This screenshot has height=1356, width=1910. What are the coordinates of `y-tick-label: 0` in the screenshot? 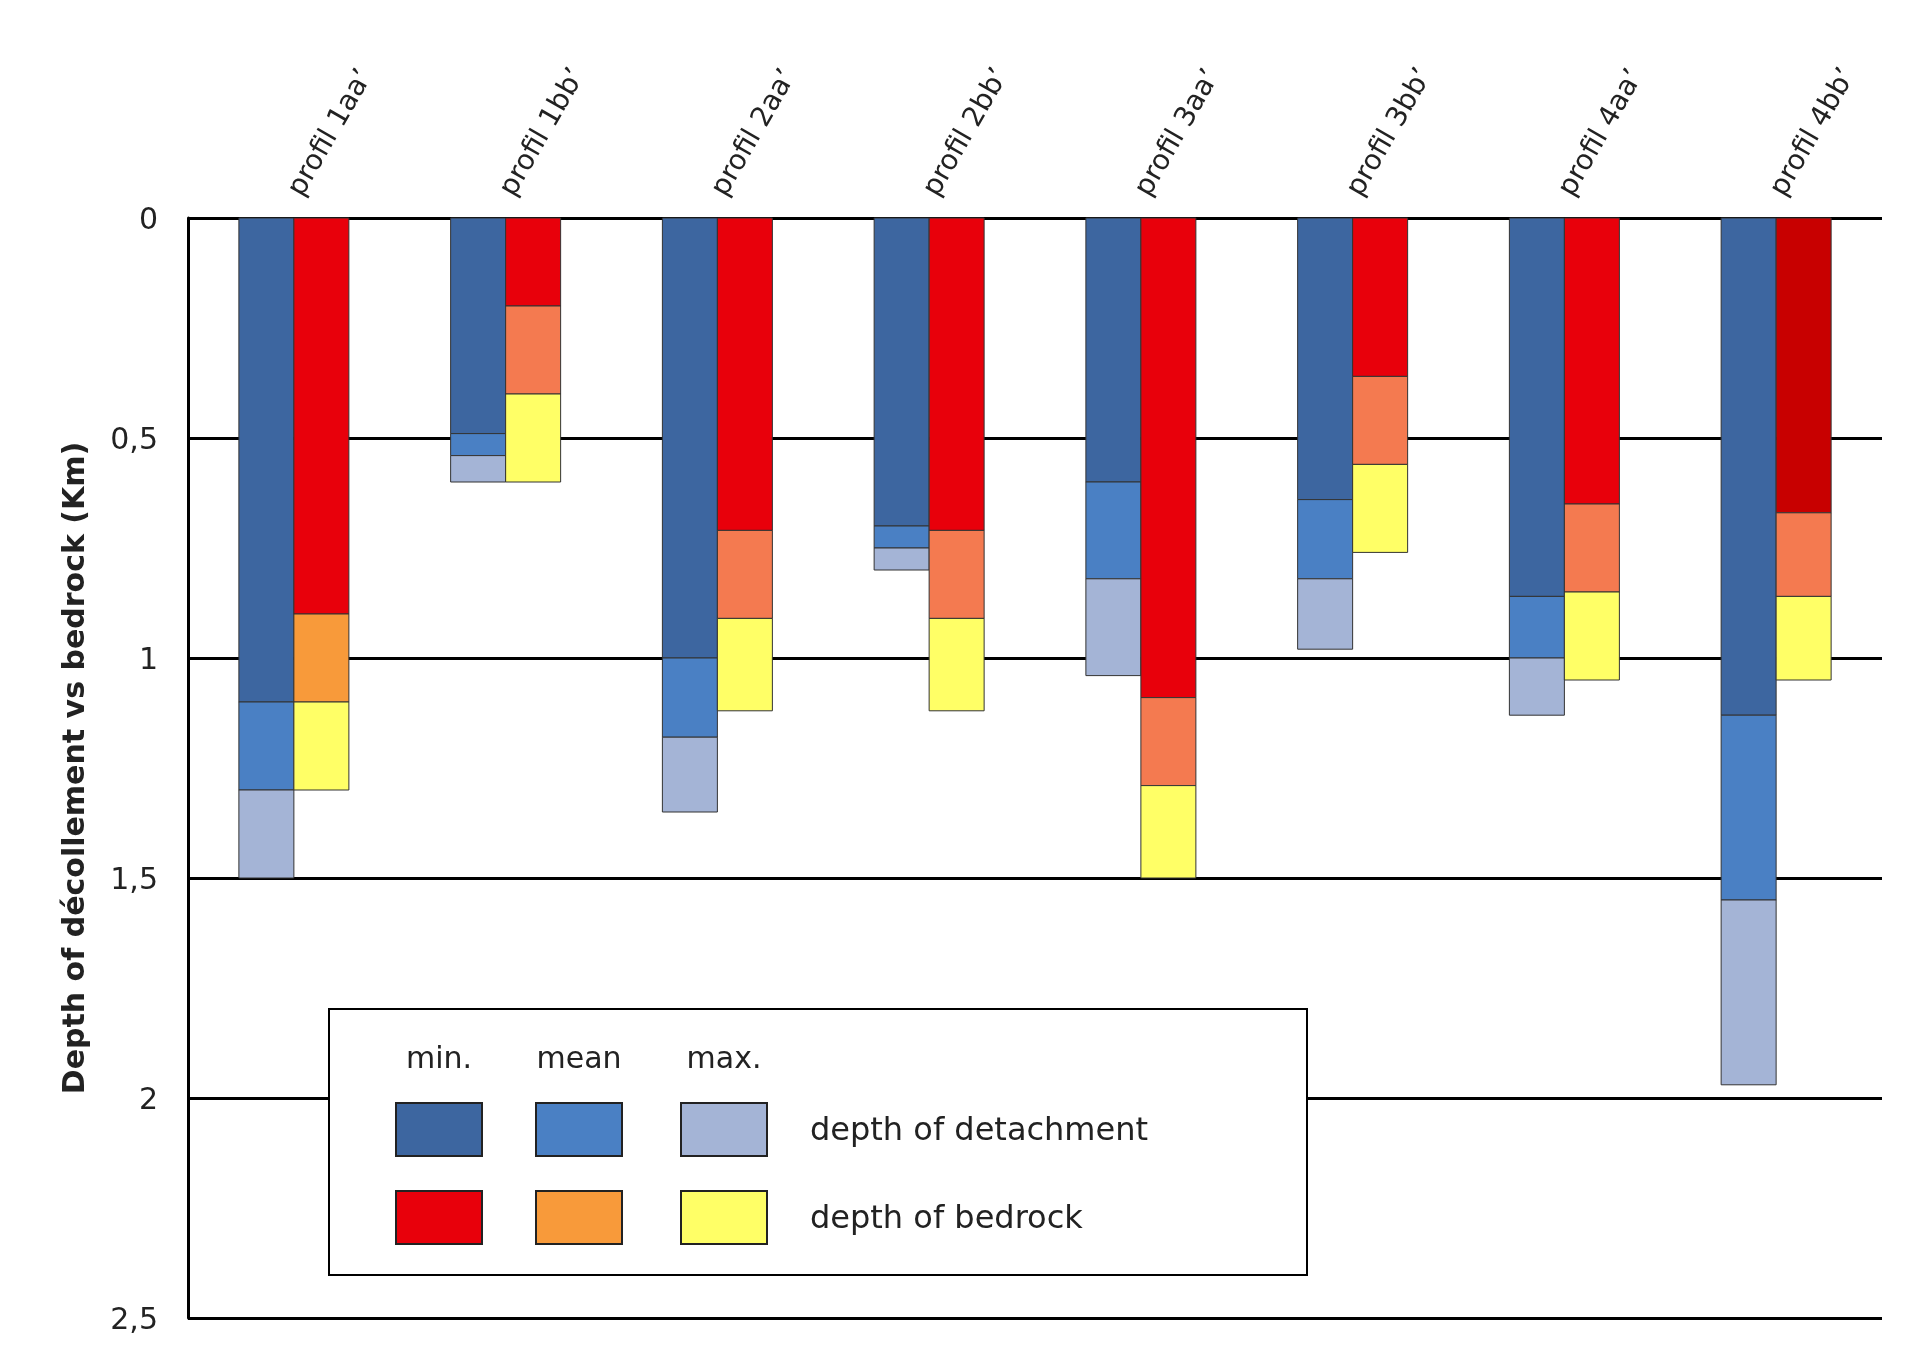 It's located at (148, 218).